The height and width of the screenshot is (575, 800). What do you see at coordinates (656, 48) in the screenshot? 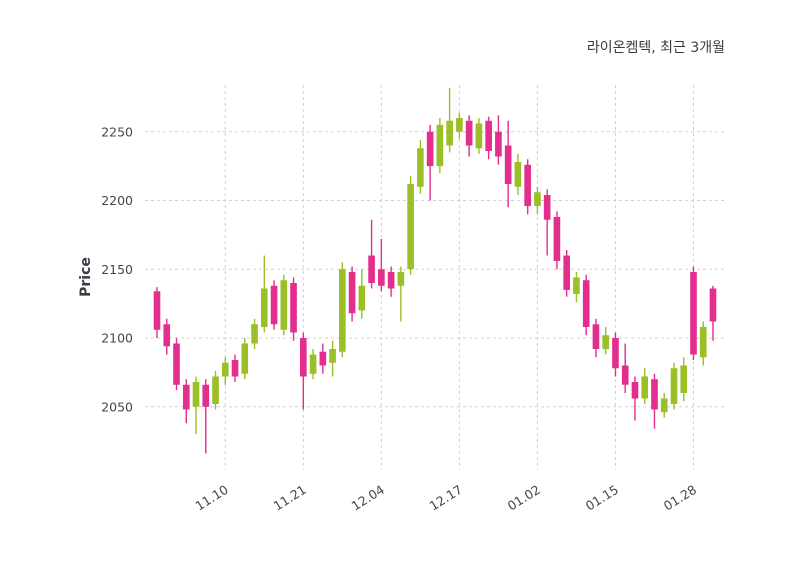
I see `chart-title: 라이온켐텍, 최근 3개월` at bounding box center [656, 48].